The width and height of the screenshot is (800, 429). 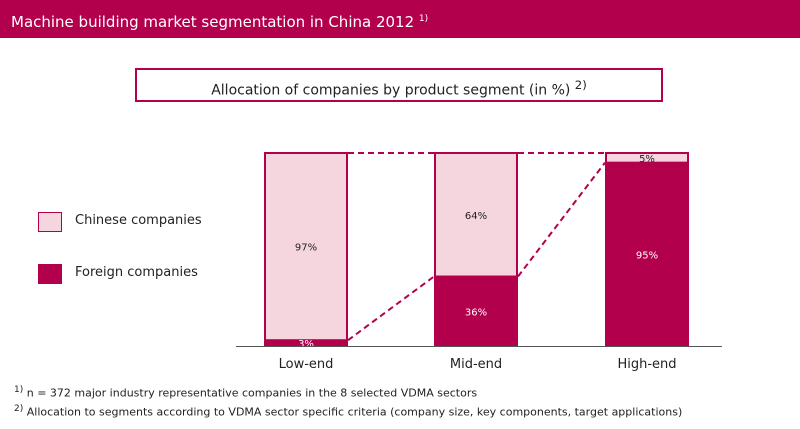 I want to click on data-label-chinese-low-end: 97%, so click(x=306, y=248).